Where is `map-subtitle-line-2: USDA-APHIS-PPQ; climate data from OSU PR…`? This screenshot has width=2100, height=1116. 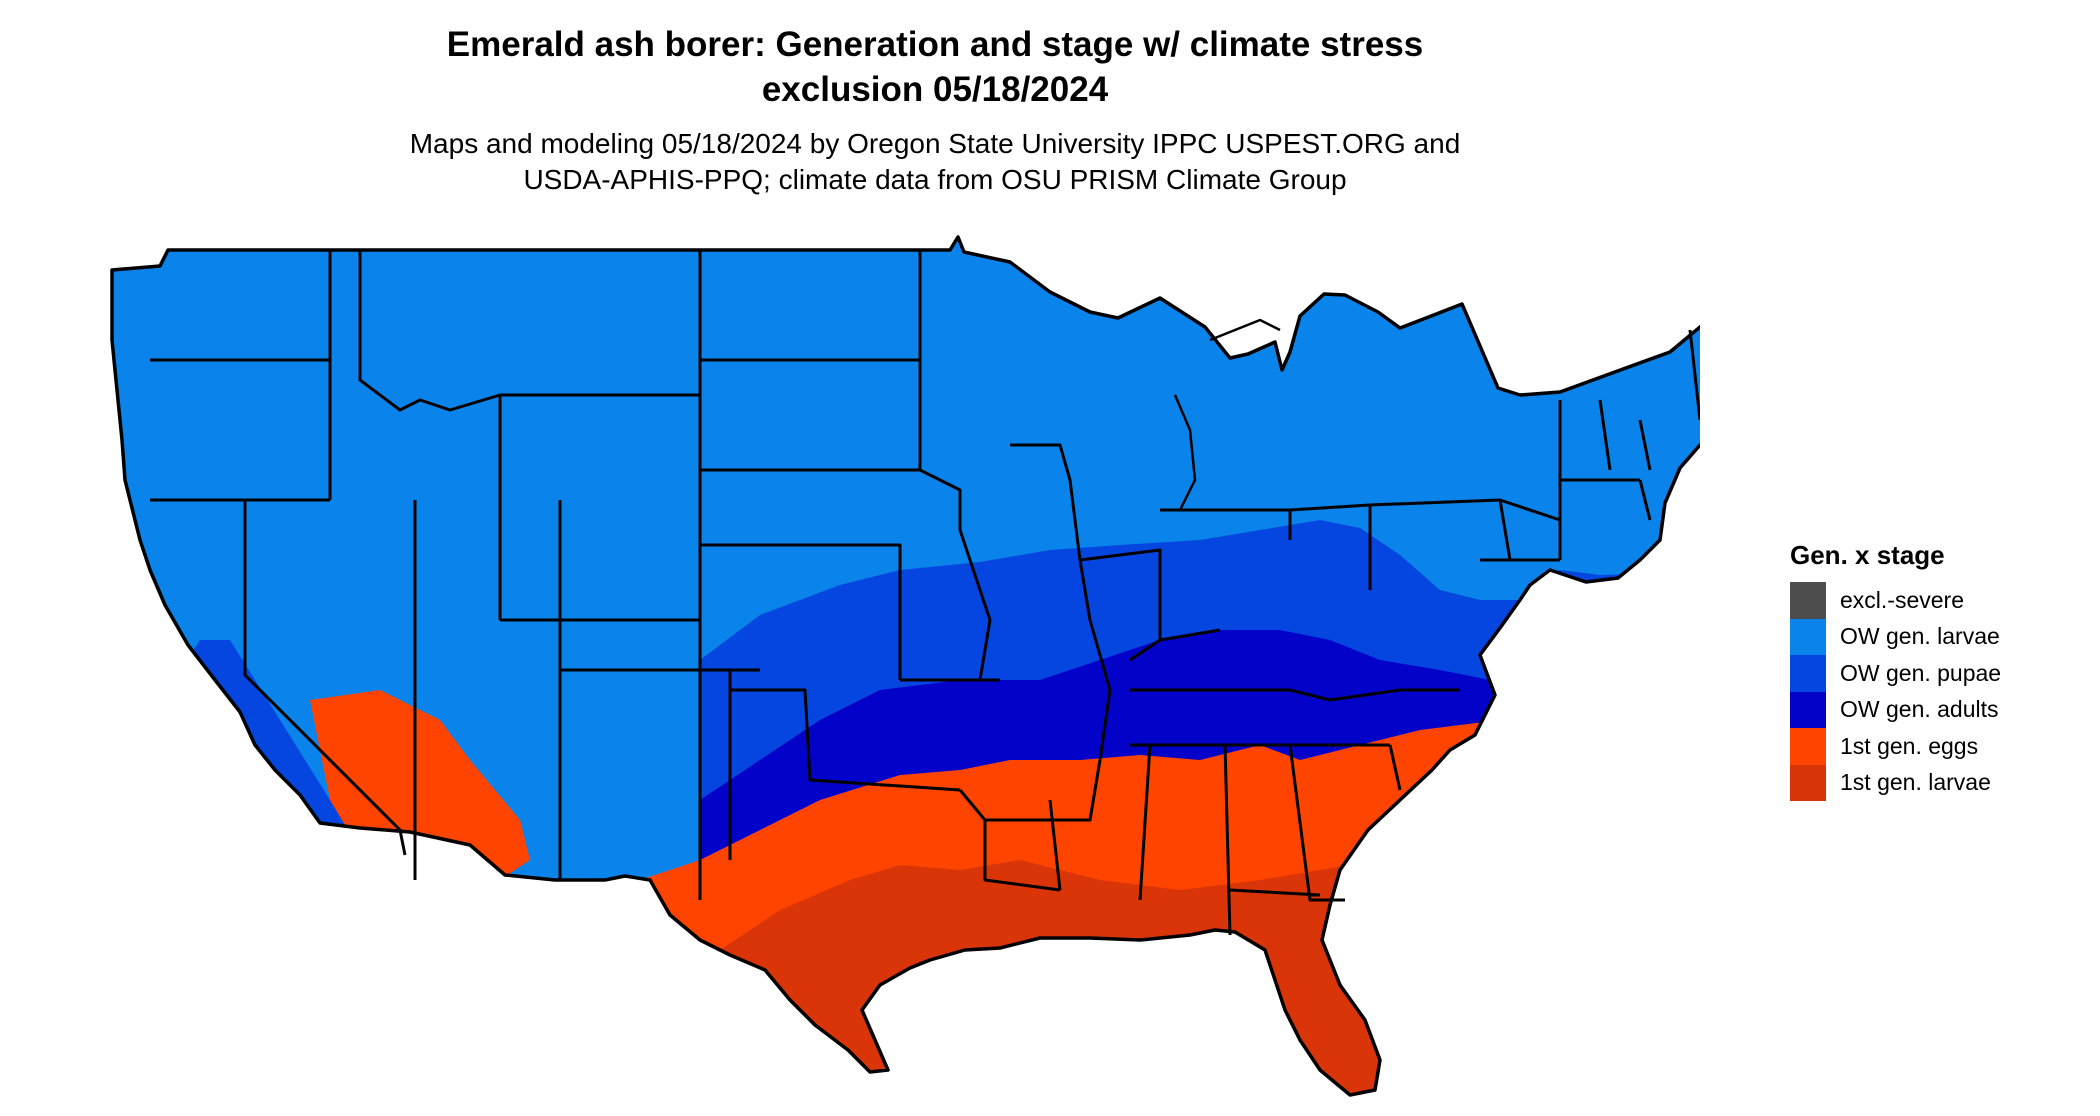
map-subtitle-line-2: USDA-APHIS-PPQ; climate data from OSU PR… is located at coordinates (935, 179).